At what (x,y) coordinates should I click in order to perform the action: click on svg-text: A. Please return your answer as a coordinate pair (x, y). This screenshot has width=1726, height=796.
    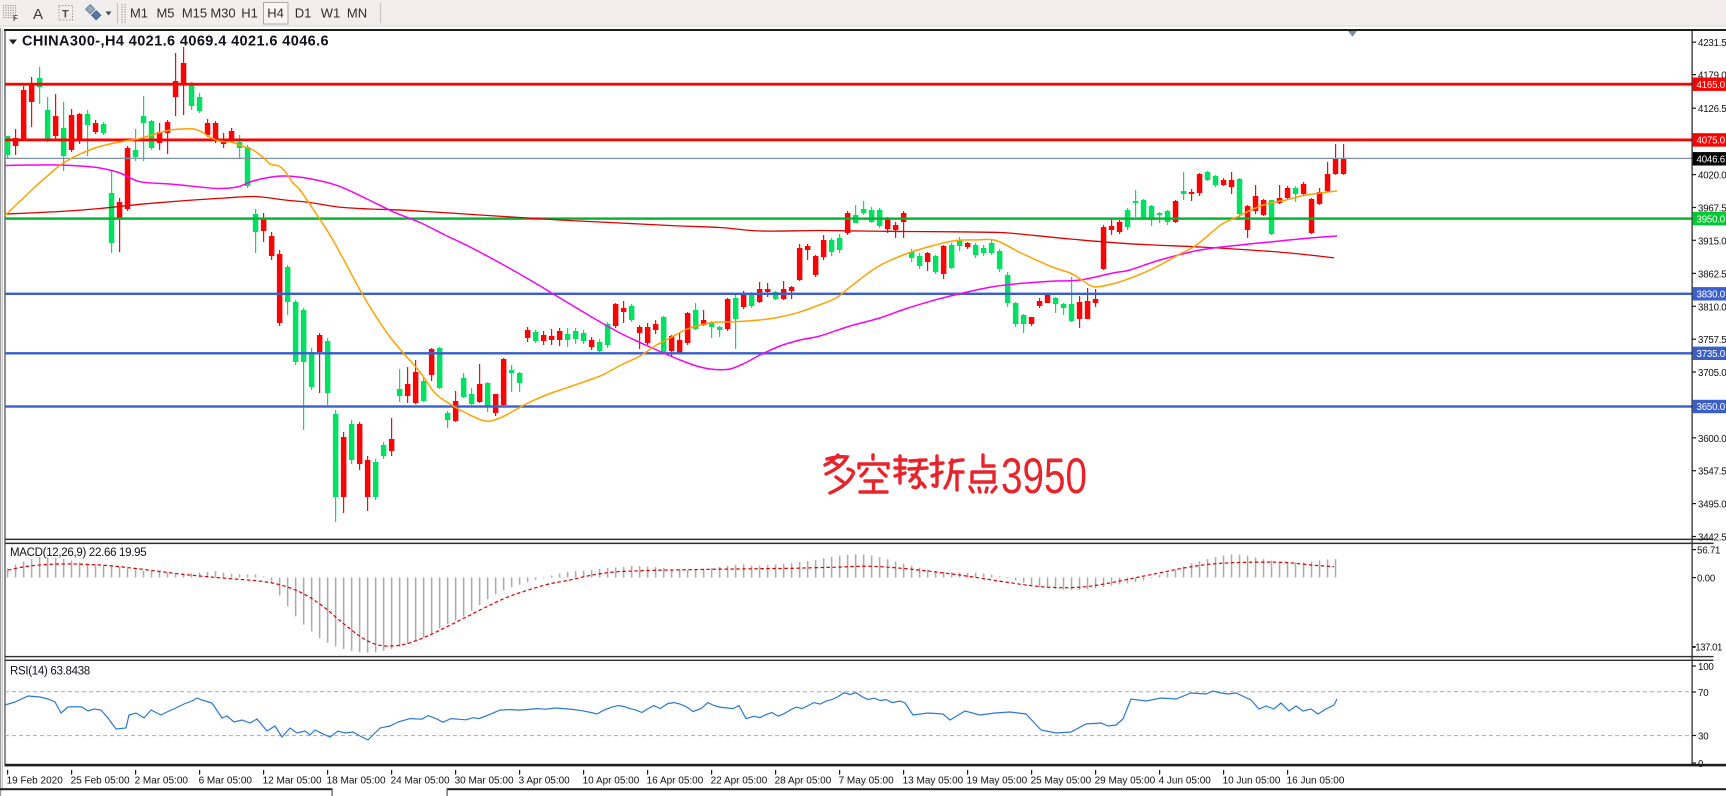
    Looking at the image, I should click on (38, 14).